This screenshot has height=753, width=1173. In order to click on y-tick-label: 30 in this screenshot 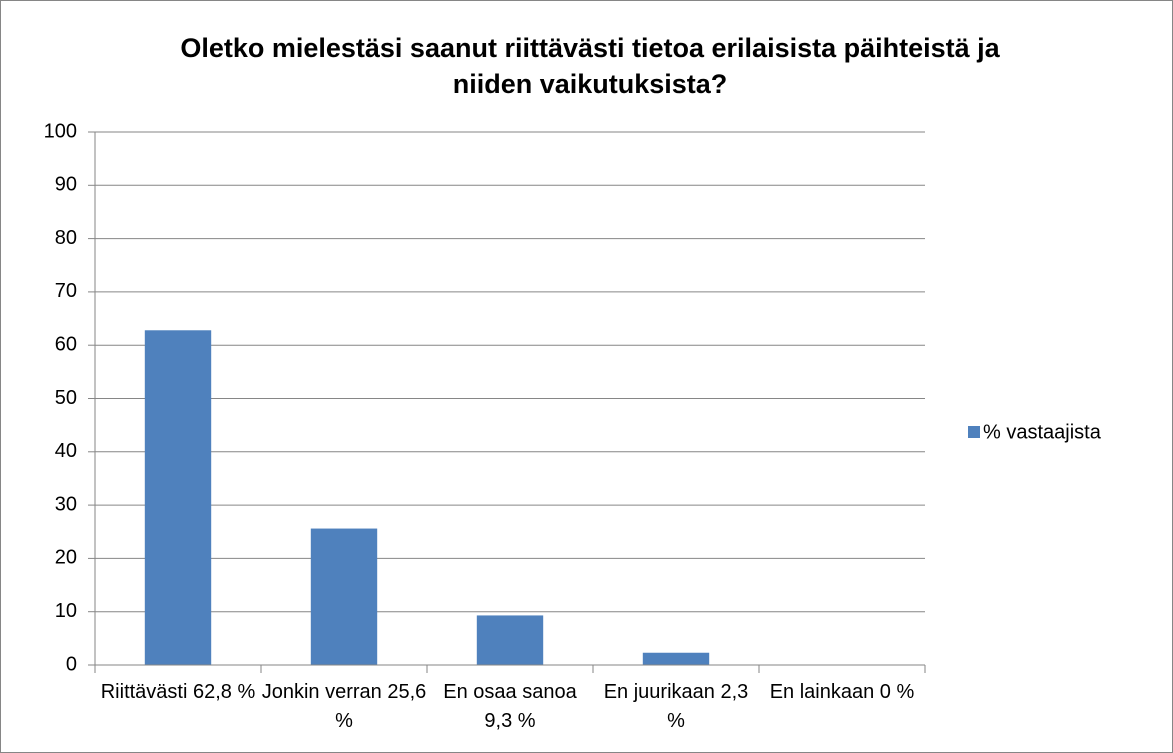, I will do `click(66, 504)`.